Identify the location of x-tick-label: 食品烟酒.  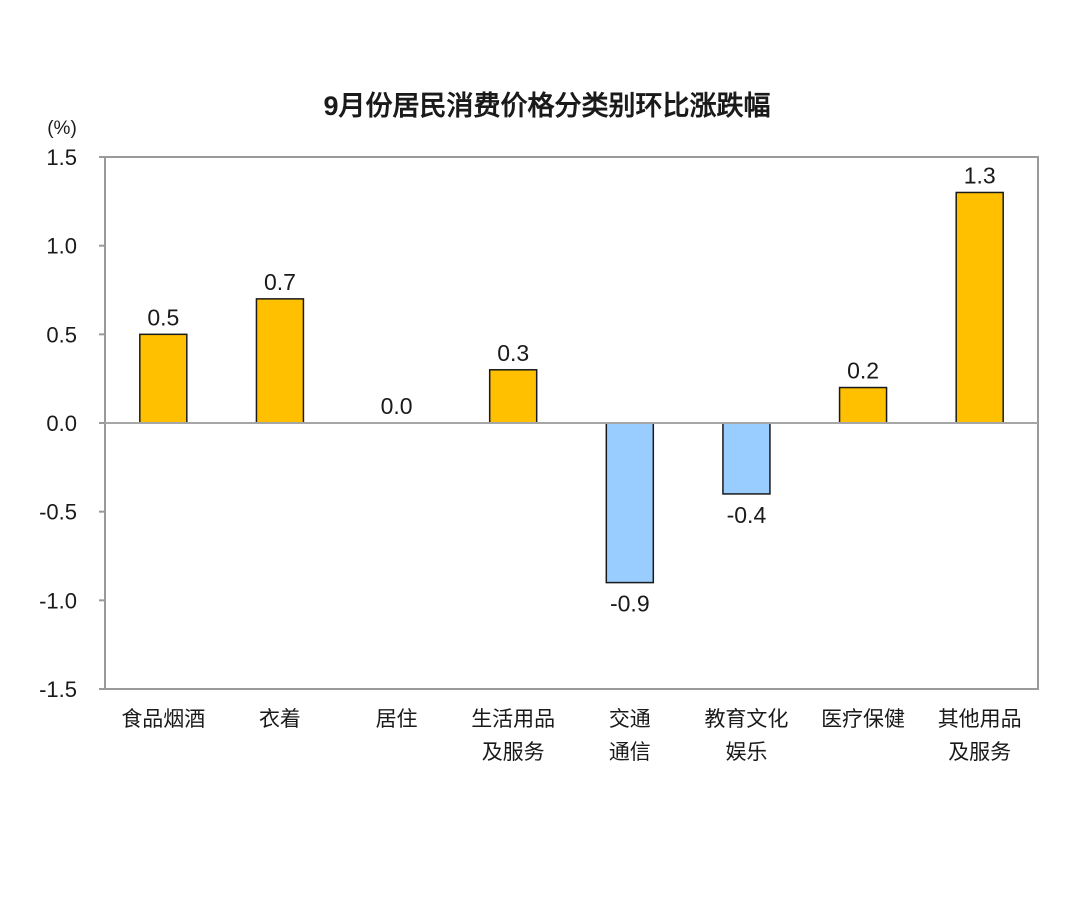
(163, 719).